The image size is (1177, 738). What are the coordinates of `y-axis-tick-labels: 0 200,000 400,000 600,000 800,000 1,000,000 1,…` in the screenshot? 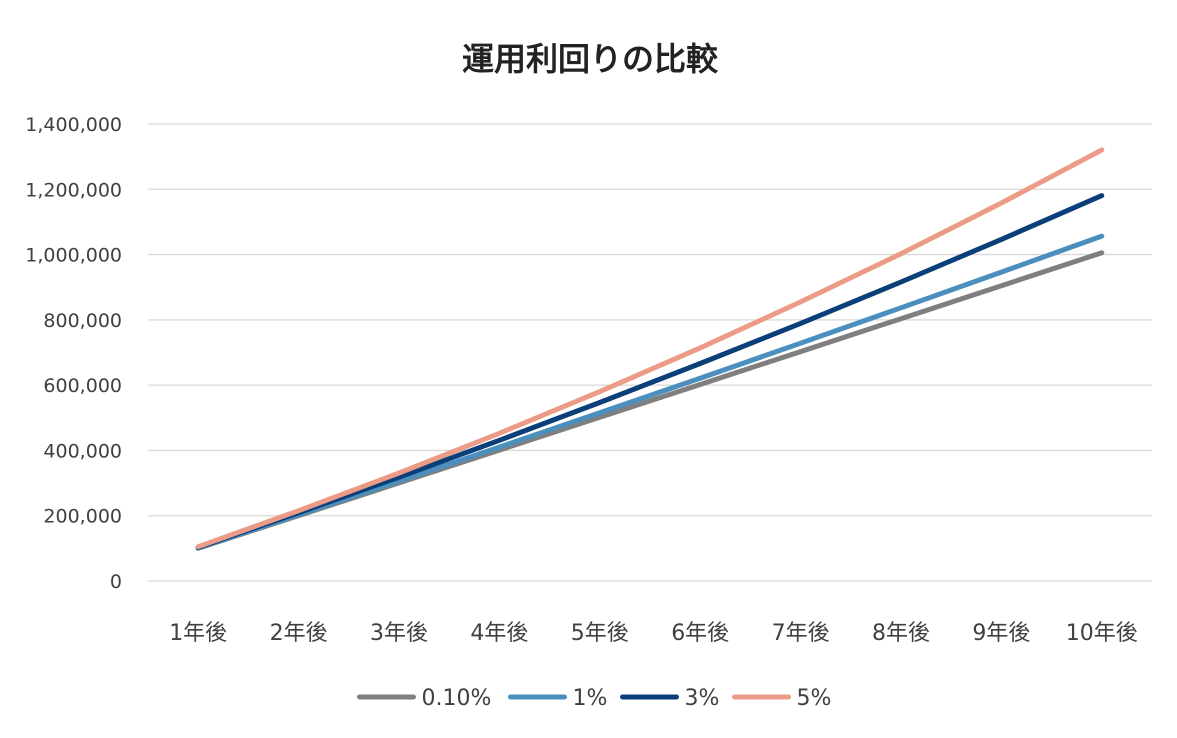 It's located at (73, 353).